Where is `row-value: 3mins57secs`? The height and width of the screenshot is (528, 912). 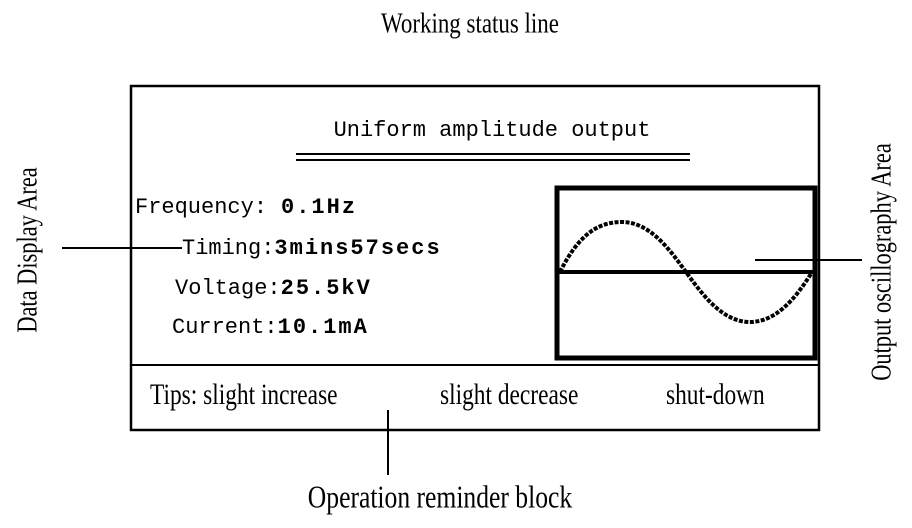 row-value: 3mins57secs is located at coordinates (357, 248).